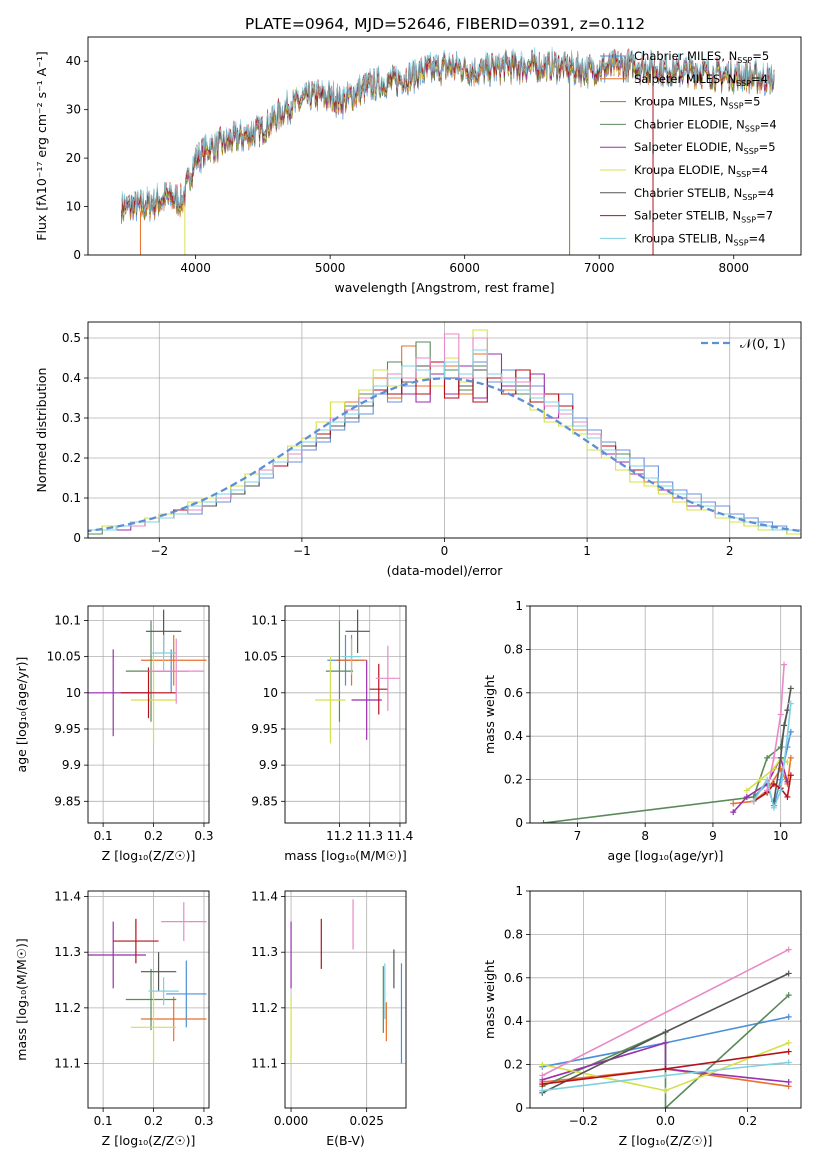  What do you see at coordinates (513, 780) in the screenshot?
I see `y-tick-label: 0.2` at bounding box center [513, 780].